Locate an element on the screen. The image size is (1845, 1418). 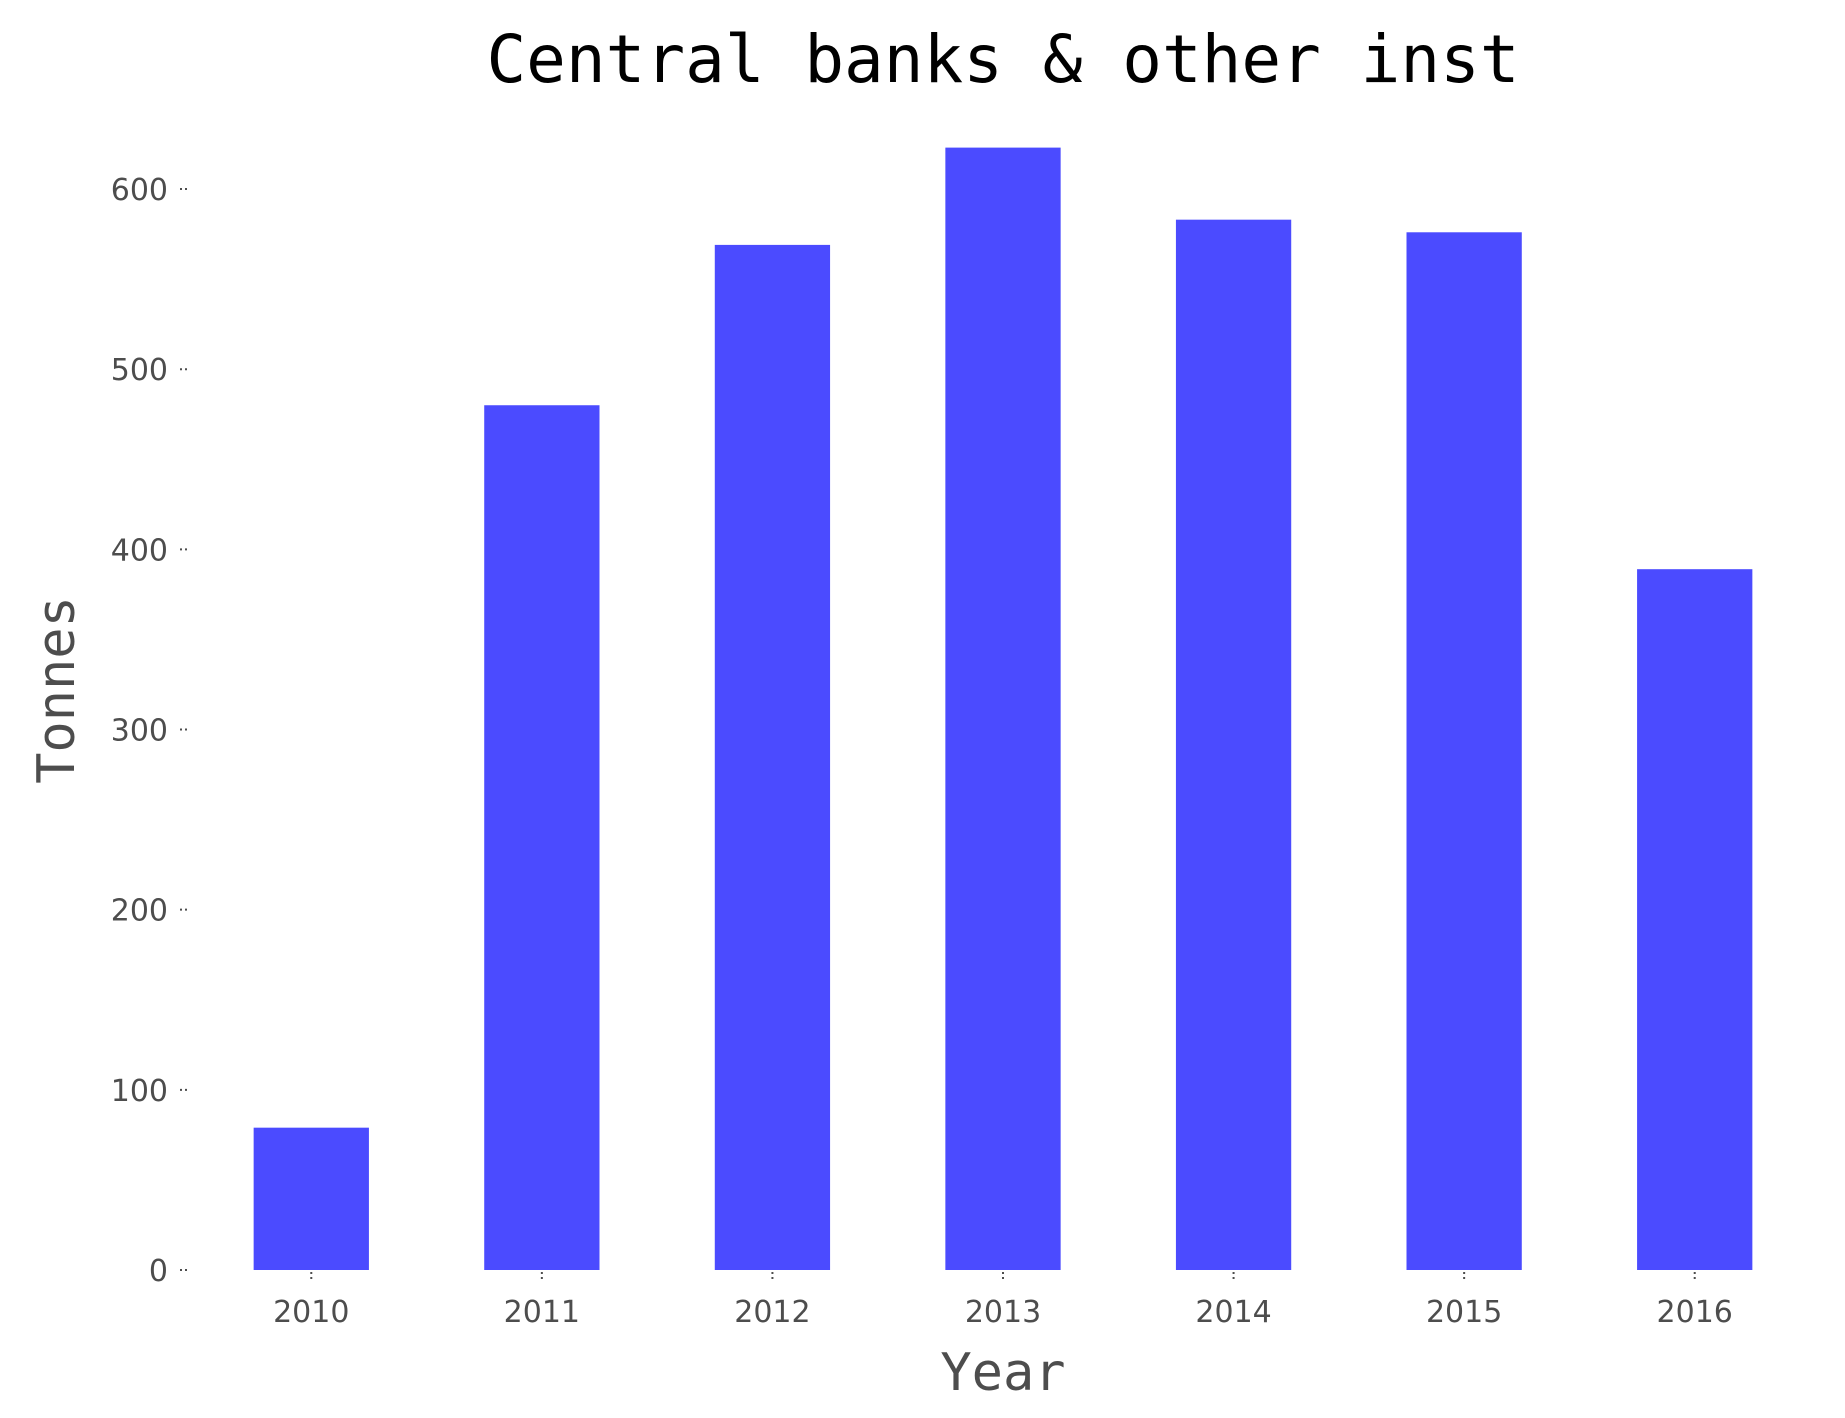
y-axis: 0 100 200 300 400 500 600 is located at coordinates (150, 731).